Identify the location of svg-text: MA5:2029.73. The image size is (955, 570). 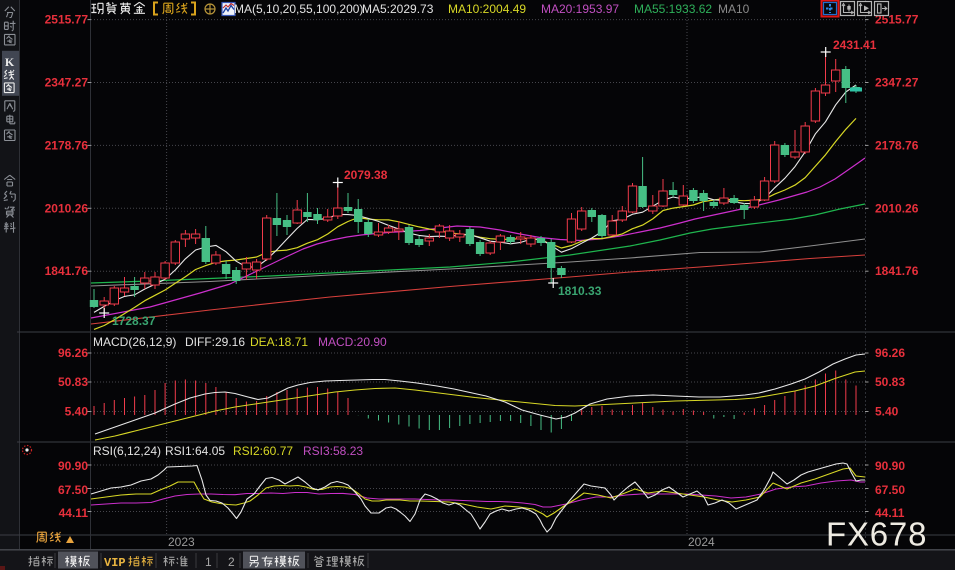
(398, 9).